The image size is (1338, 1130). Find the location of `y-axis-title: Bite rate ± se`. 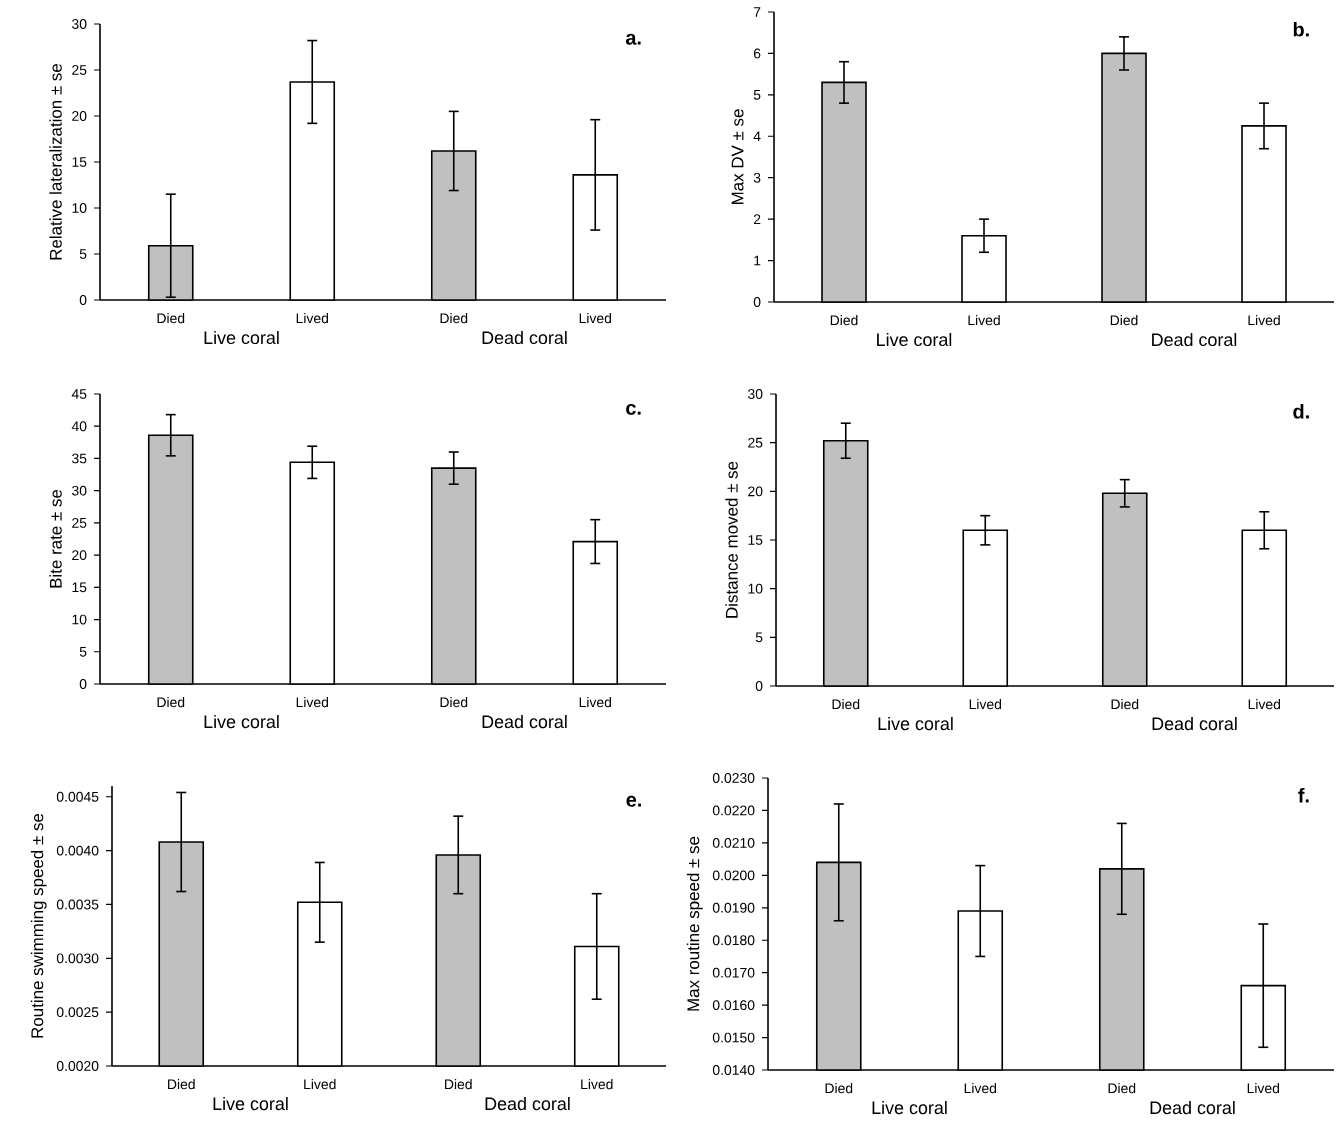

y-axis-title: Bite rate ± se is located at coordinates (55, 538).